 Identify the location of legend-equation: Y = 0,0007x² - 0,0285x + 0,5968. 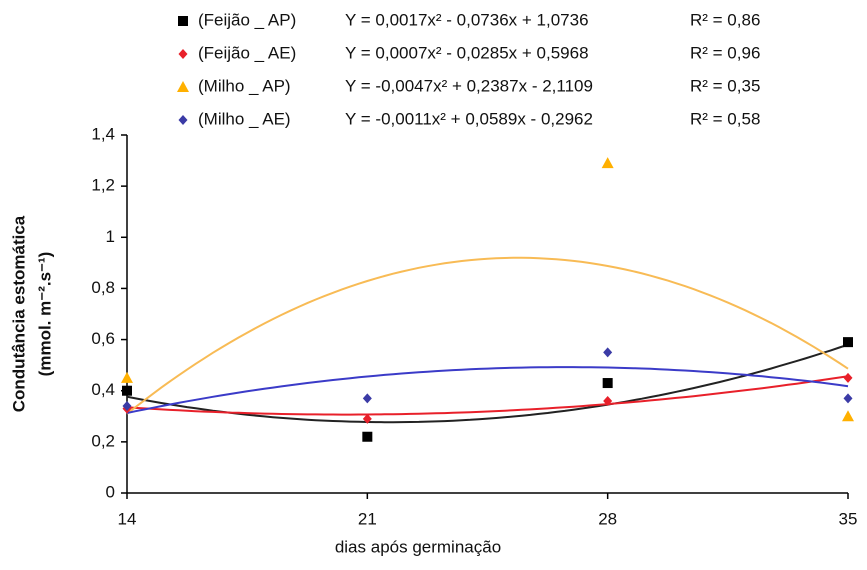
(467, 52).